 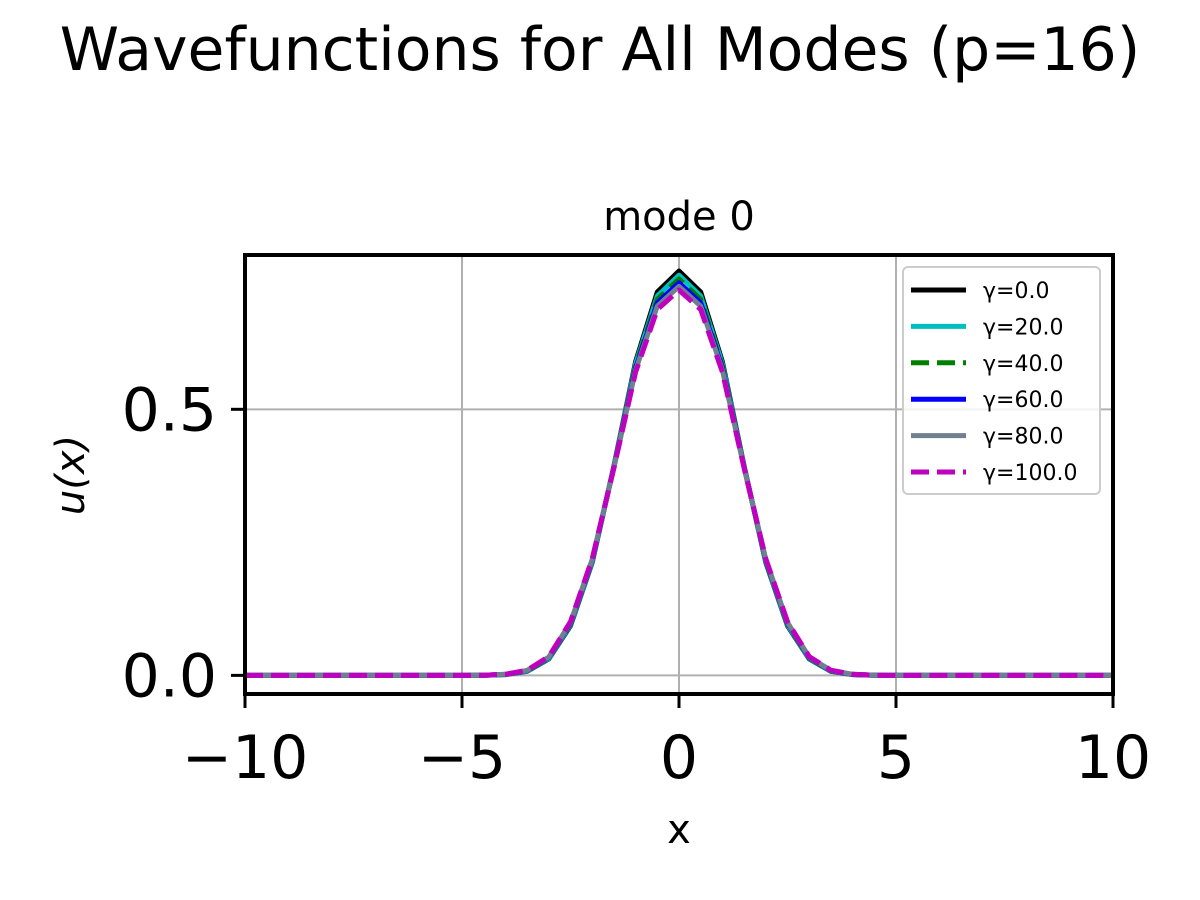 I want to click on legend-label: γ=40.0, so click(x=1023, y=364).